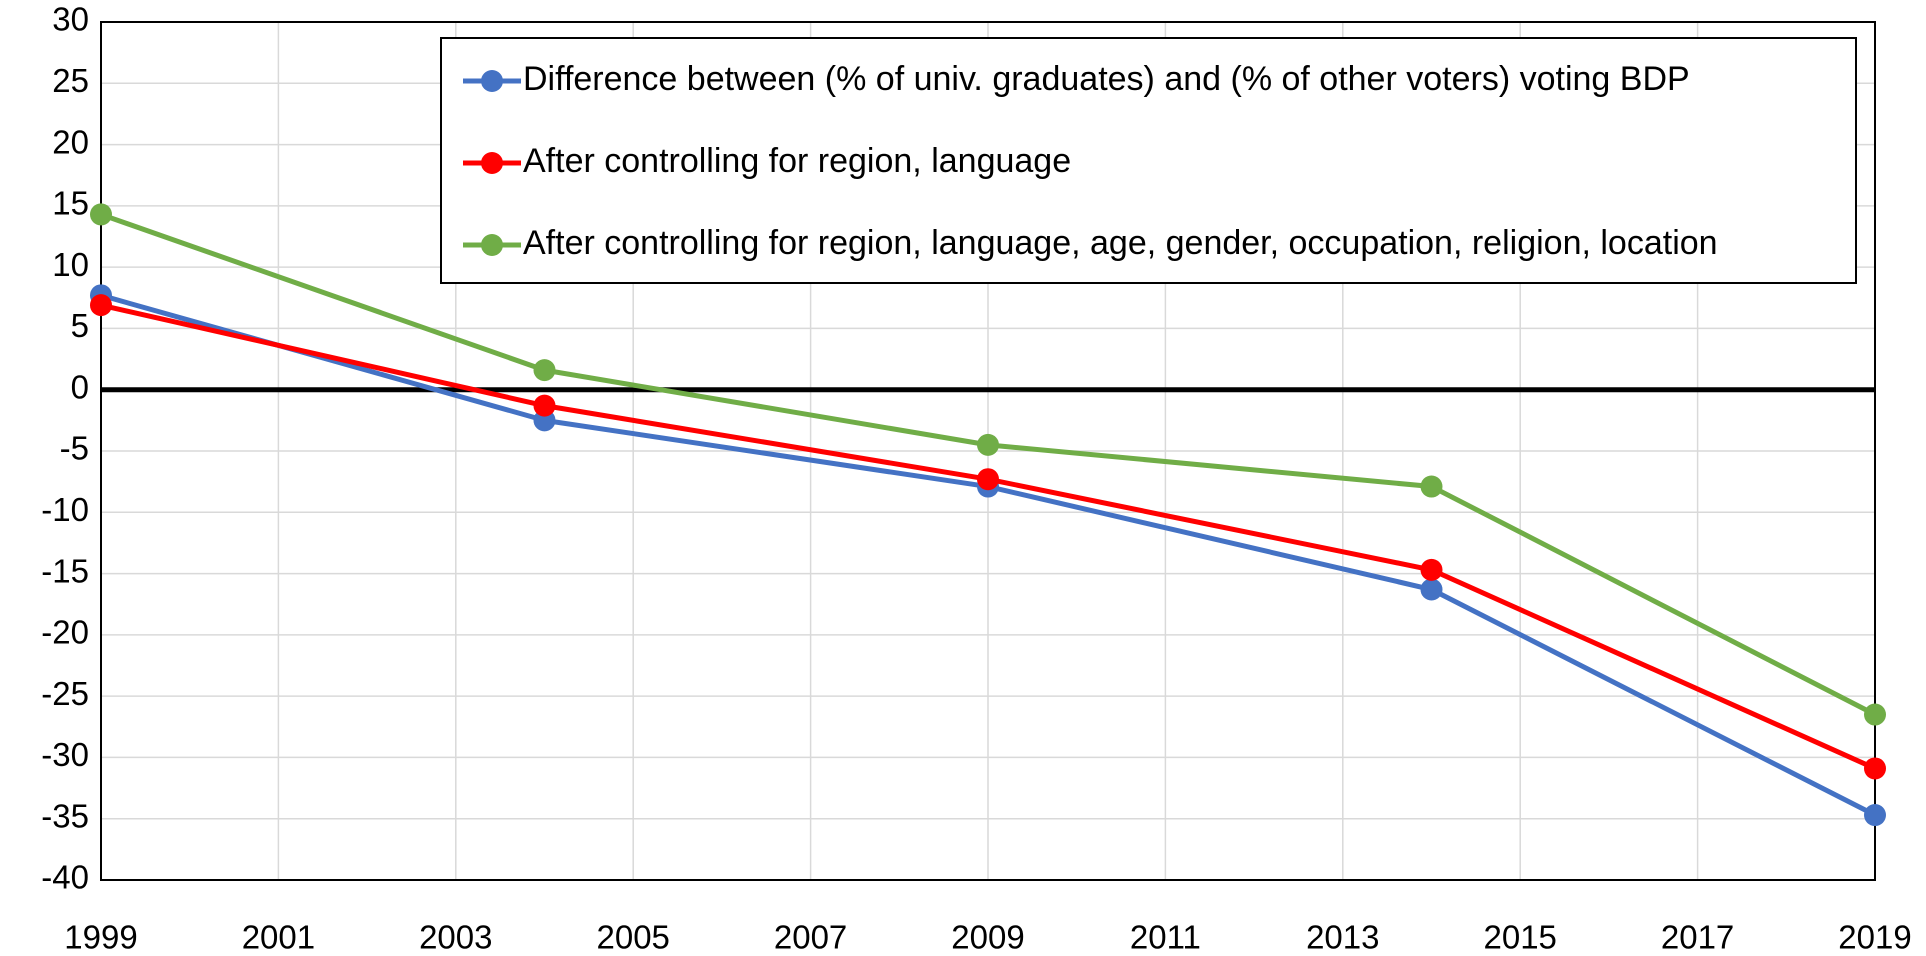  What do you see at coordinates (65, 815) in the screenshot?
I see `y-tick-label: -35` at bounding box center [65, 815].